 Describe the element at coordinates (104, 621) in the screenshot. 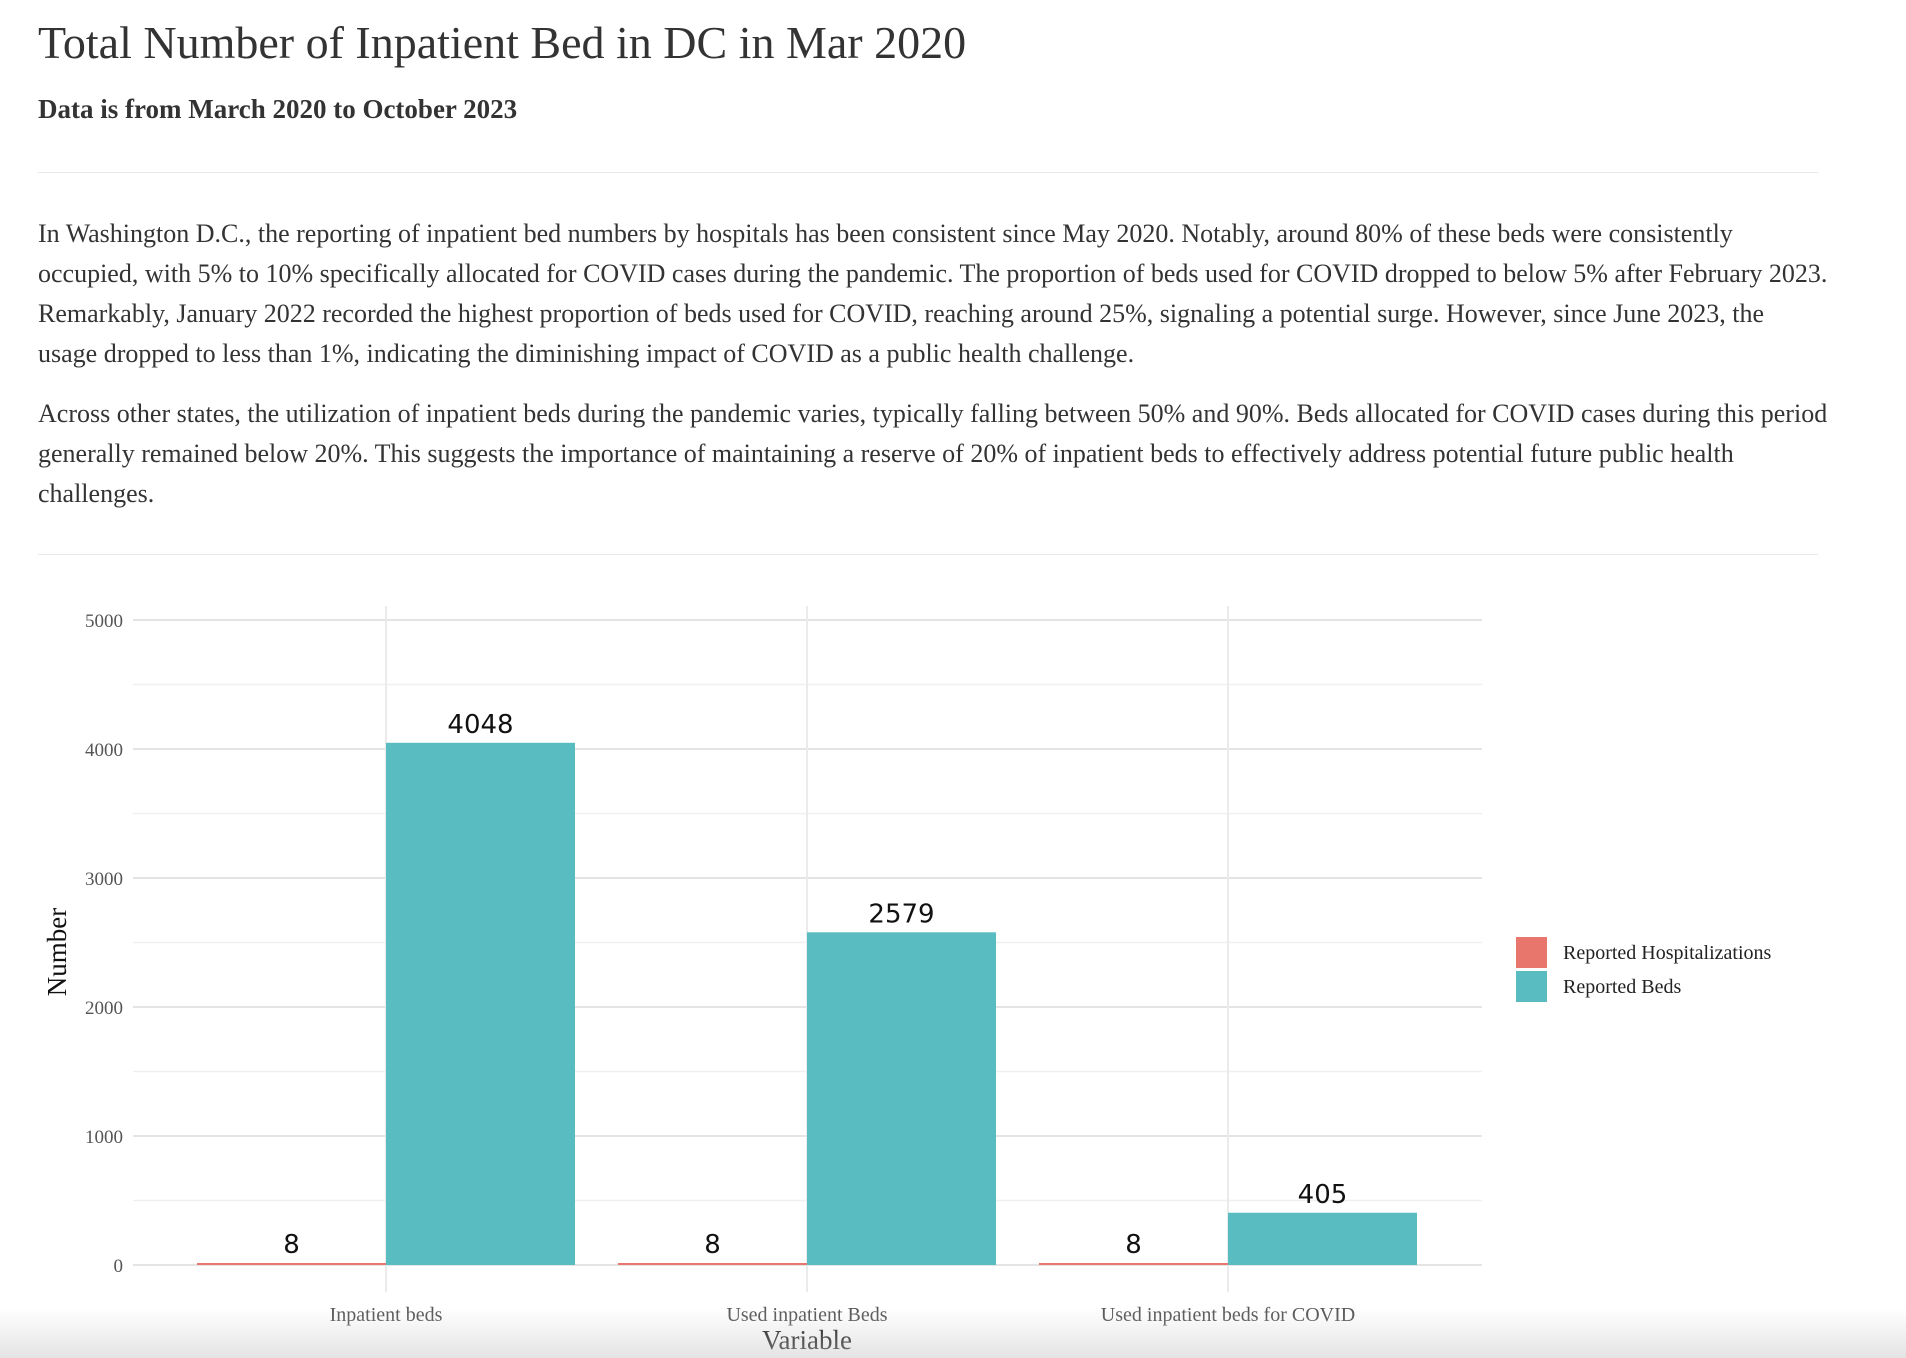

I see `y-tick-label: 5000` at that location.